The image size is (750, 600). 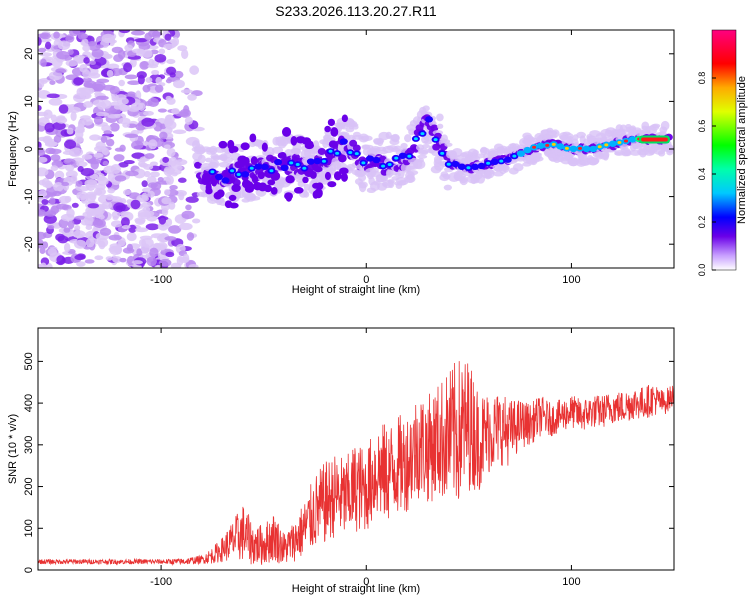 What do you see at coordinates (356, 589) in the screenshot?
I see `snr-x-axis-label: Height of straight line (km)` at bounding box center [356, 589].